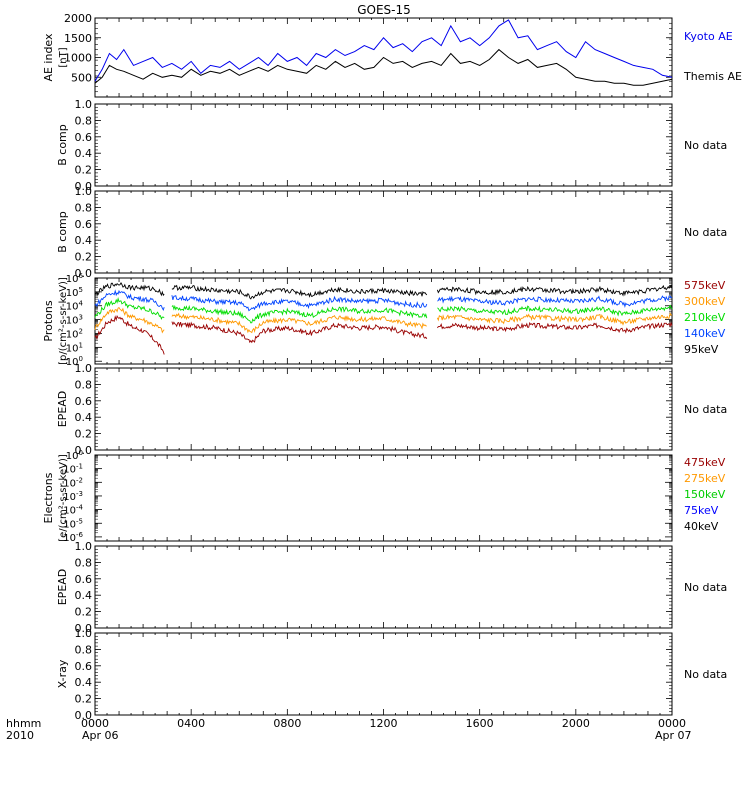 The width and height of the screenshot is (750, 800). What do you see at coordinates (701, 349) in the screenshot?
I see `legend-95keV: 95keV` at bounding box center [701, 349].